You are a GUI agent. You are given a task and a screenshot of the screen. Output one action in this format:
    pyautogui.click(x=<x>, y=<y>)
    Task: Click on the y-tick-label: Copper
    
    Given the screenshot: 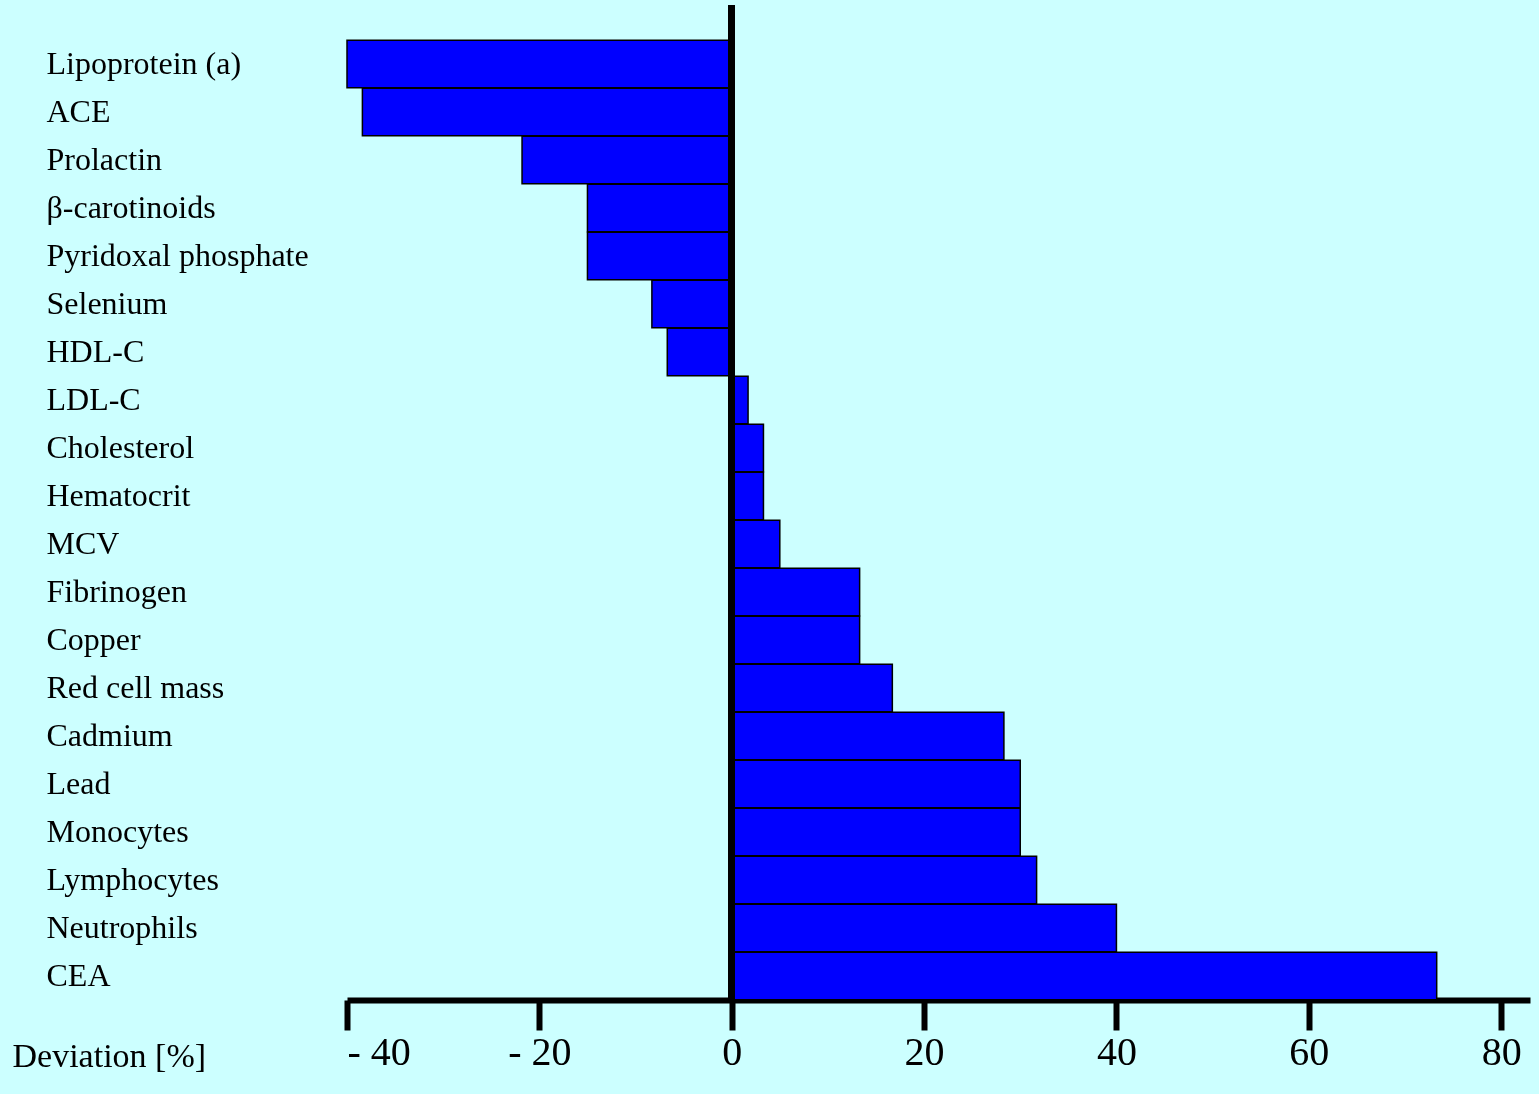 What is the action you would take?
    pyautogui.click(x=94, y=639)
    